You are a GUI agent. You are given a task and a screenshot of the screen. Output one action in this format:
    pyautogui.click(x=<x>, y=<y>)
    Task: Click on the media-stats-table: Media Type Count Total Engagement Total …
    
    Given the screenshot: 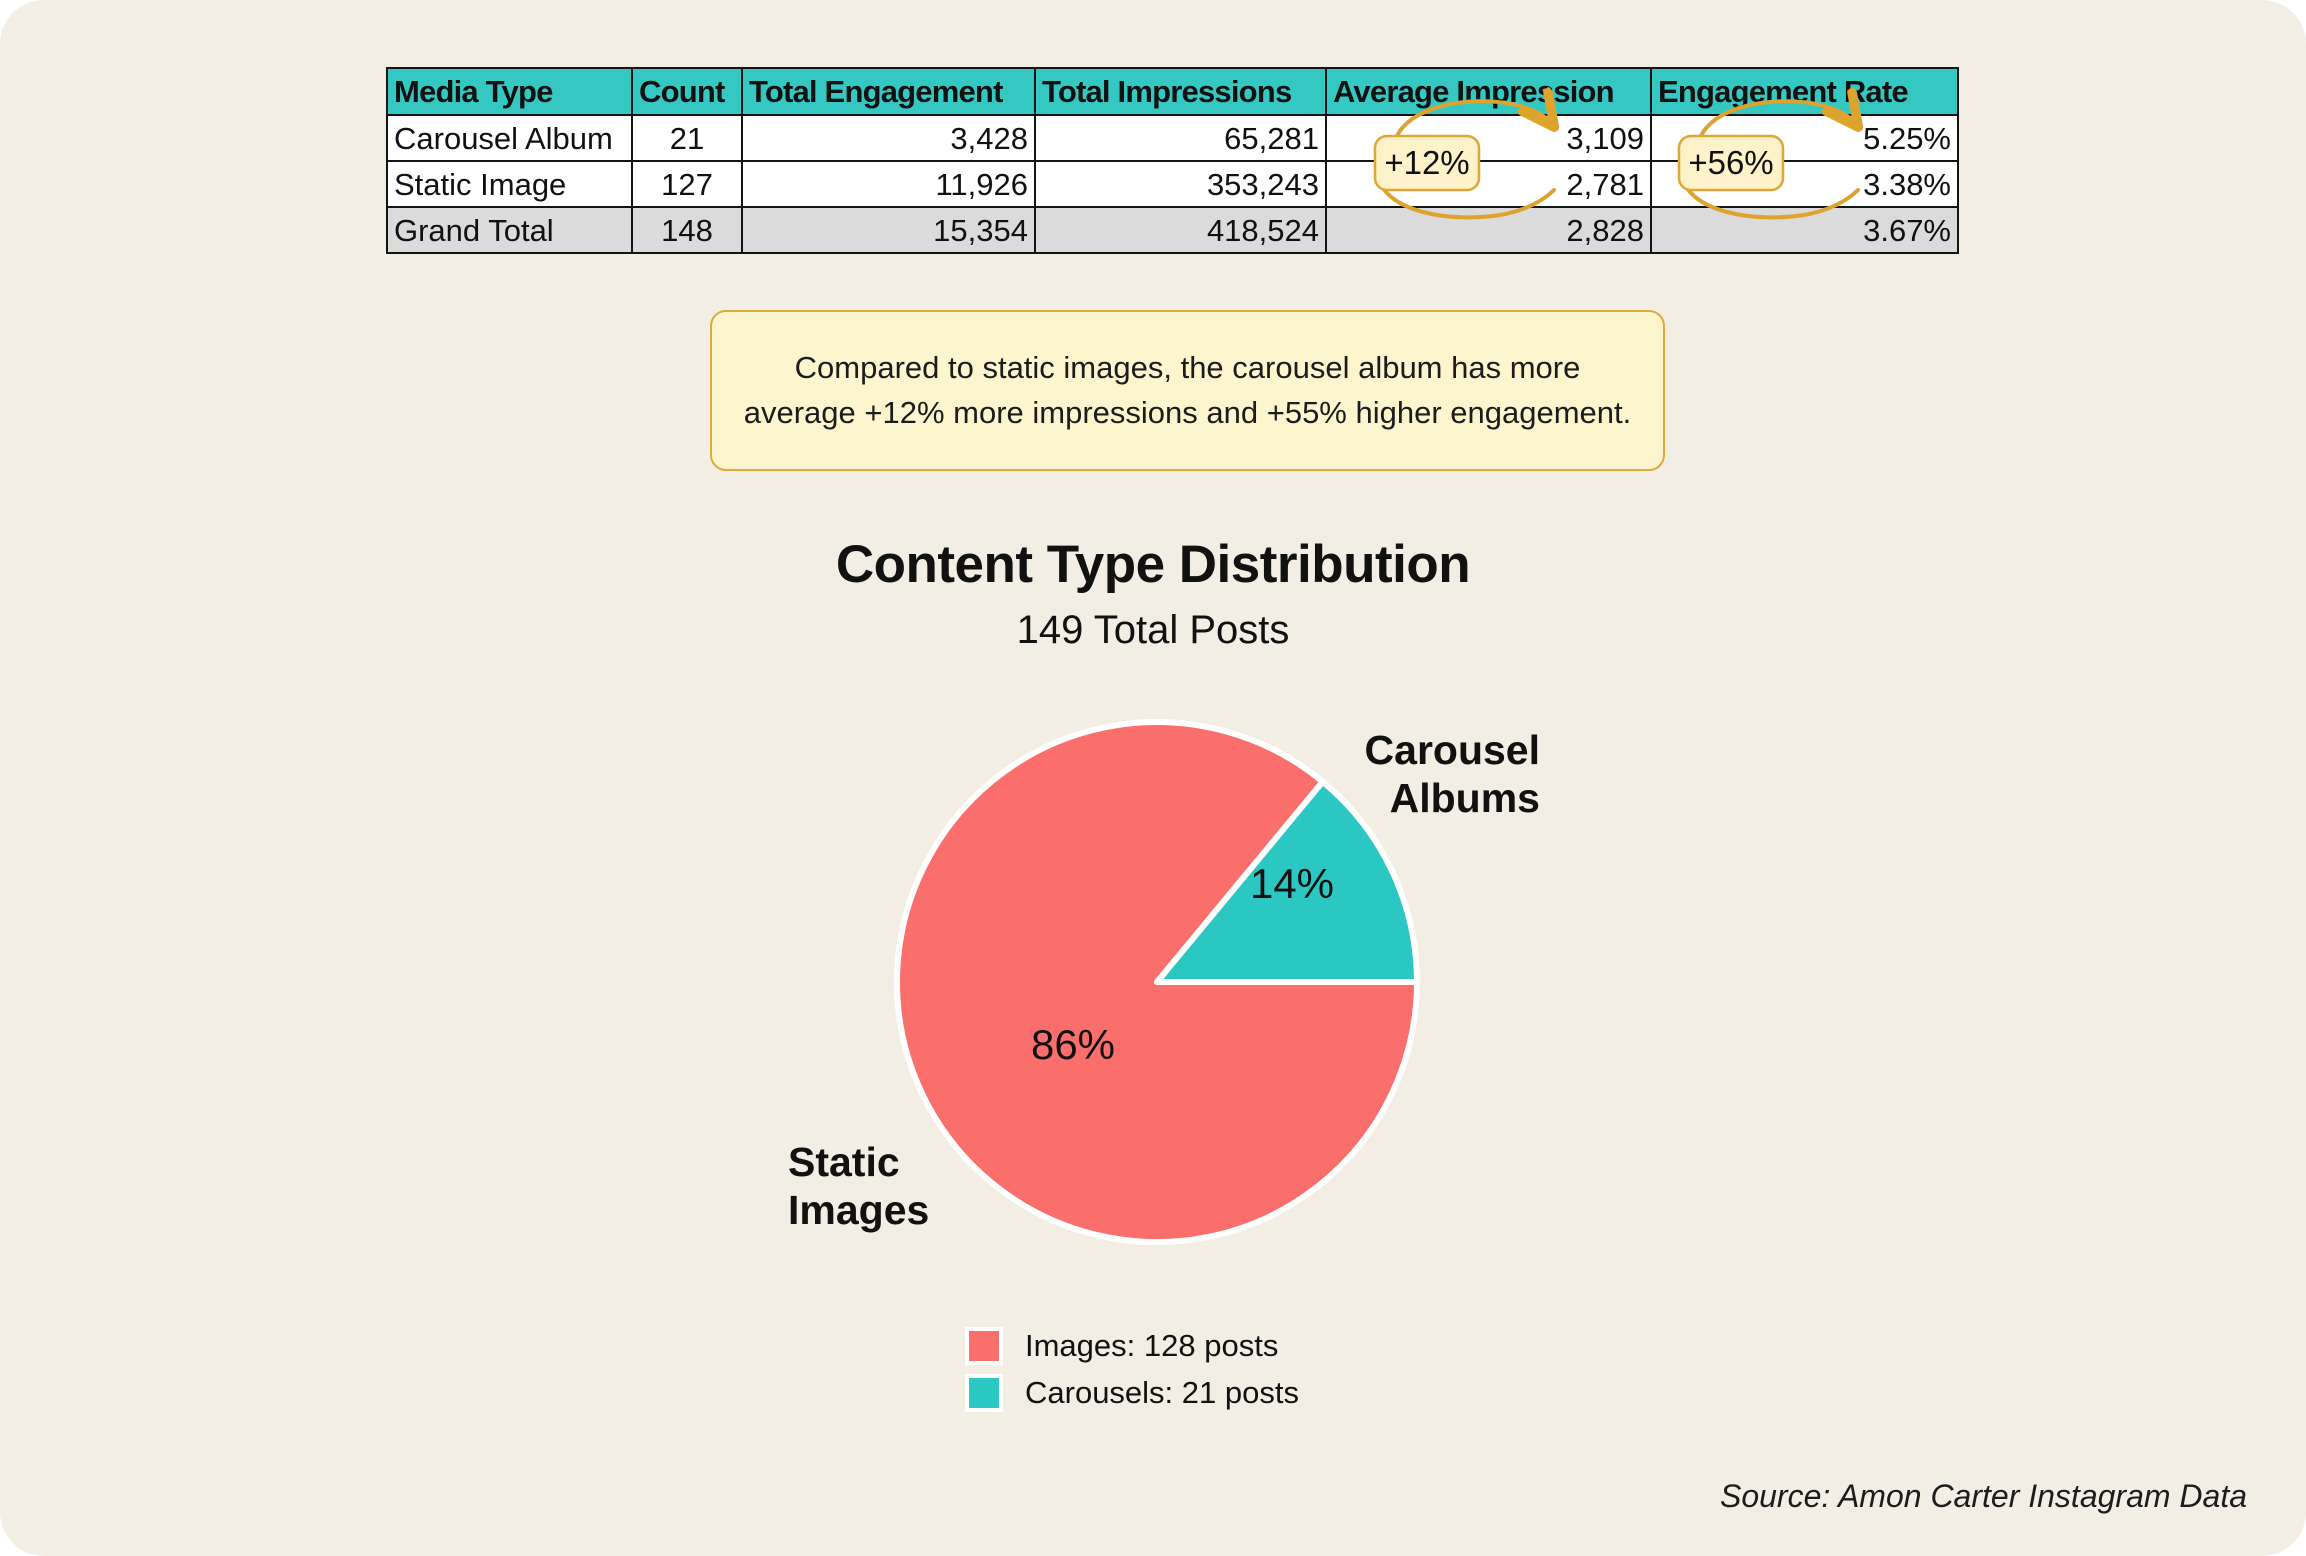 What is the action you would take?
    pyautogui.click(x=1172, y=160)
    